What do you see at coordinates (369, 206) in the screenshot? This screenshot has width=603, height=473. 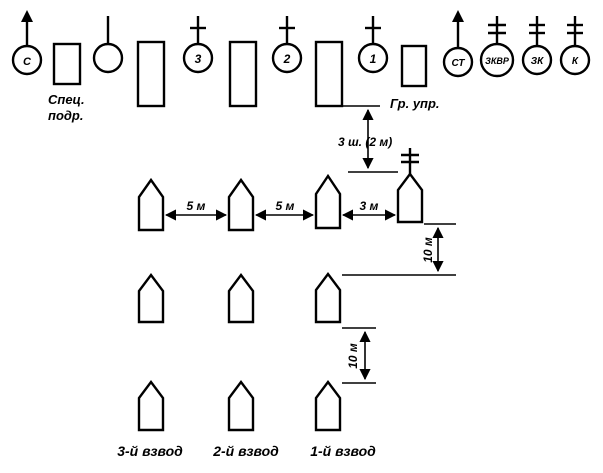 I see `gap-3m-label: 3 м` at bounding box center [369, 206].